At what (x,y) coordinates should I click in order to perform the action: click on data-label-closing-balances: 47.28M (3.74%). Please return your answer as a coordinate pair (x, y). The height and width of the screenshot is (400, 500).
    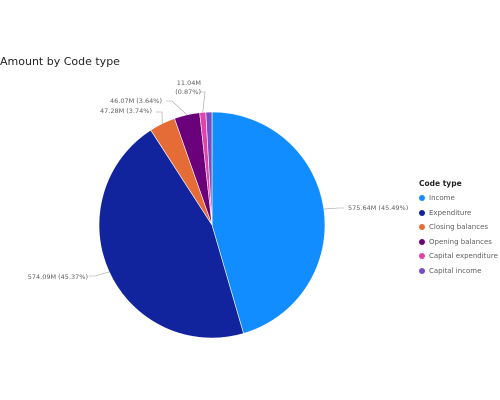
    Looking at the image, I should click on (126, 111).